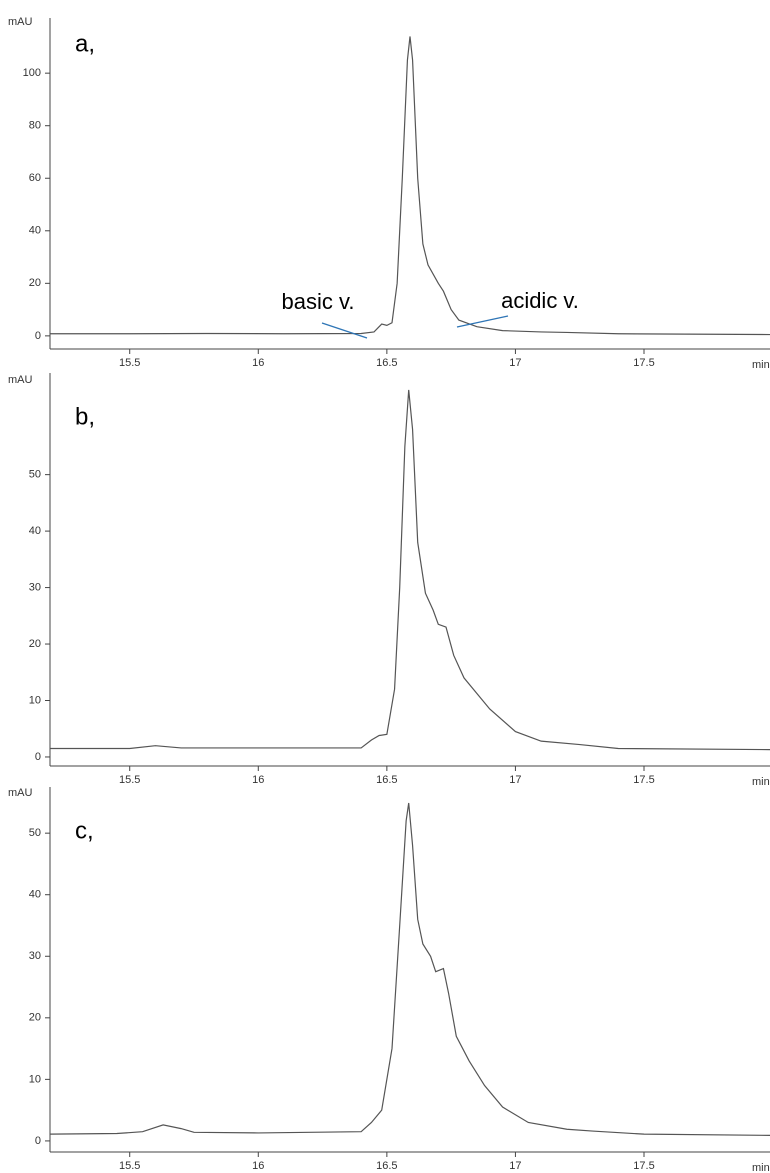 This screenshot has width=770, height=1173. I want to click on y-tick-label: 100, so click(32, 73).